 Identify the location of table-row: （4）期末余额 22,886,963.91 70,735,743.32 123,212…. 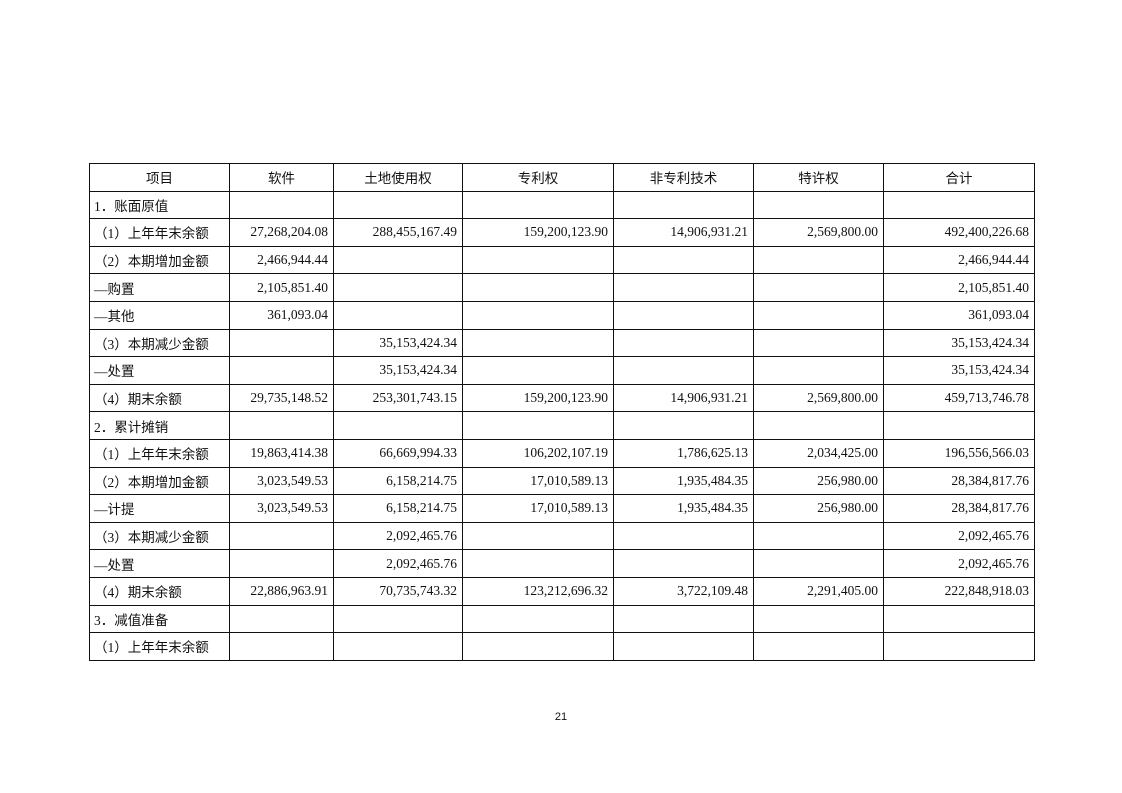
(562, 591).